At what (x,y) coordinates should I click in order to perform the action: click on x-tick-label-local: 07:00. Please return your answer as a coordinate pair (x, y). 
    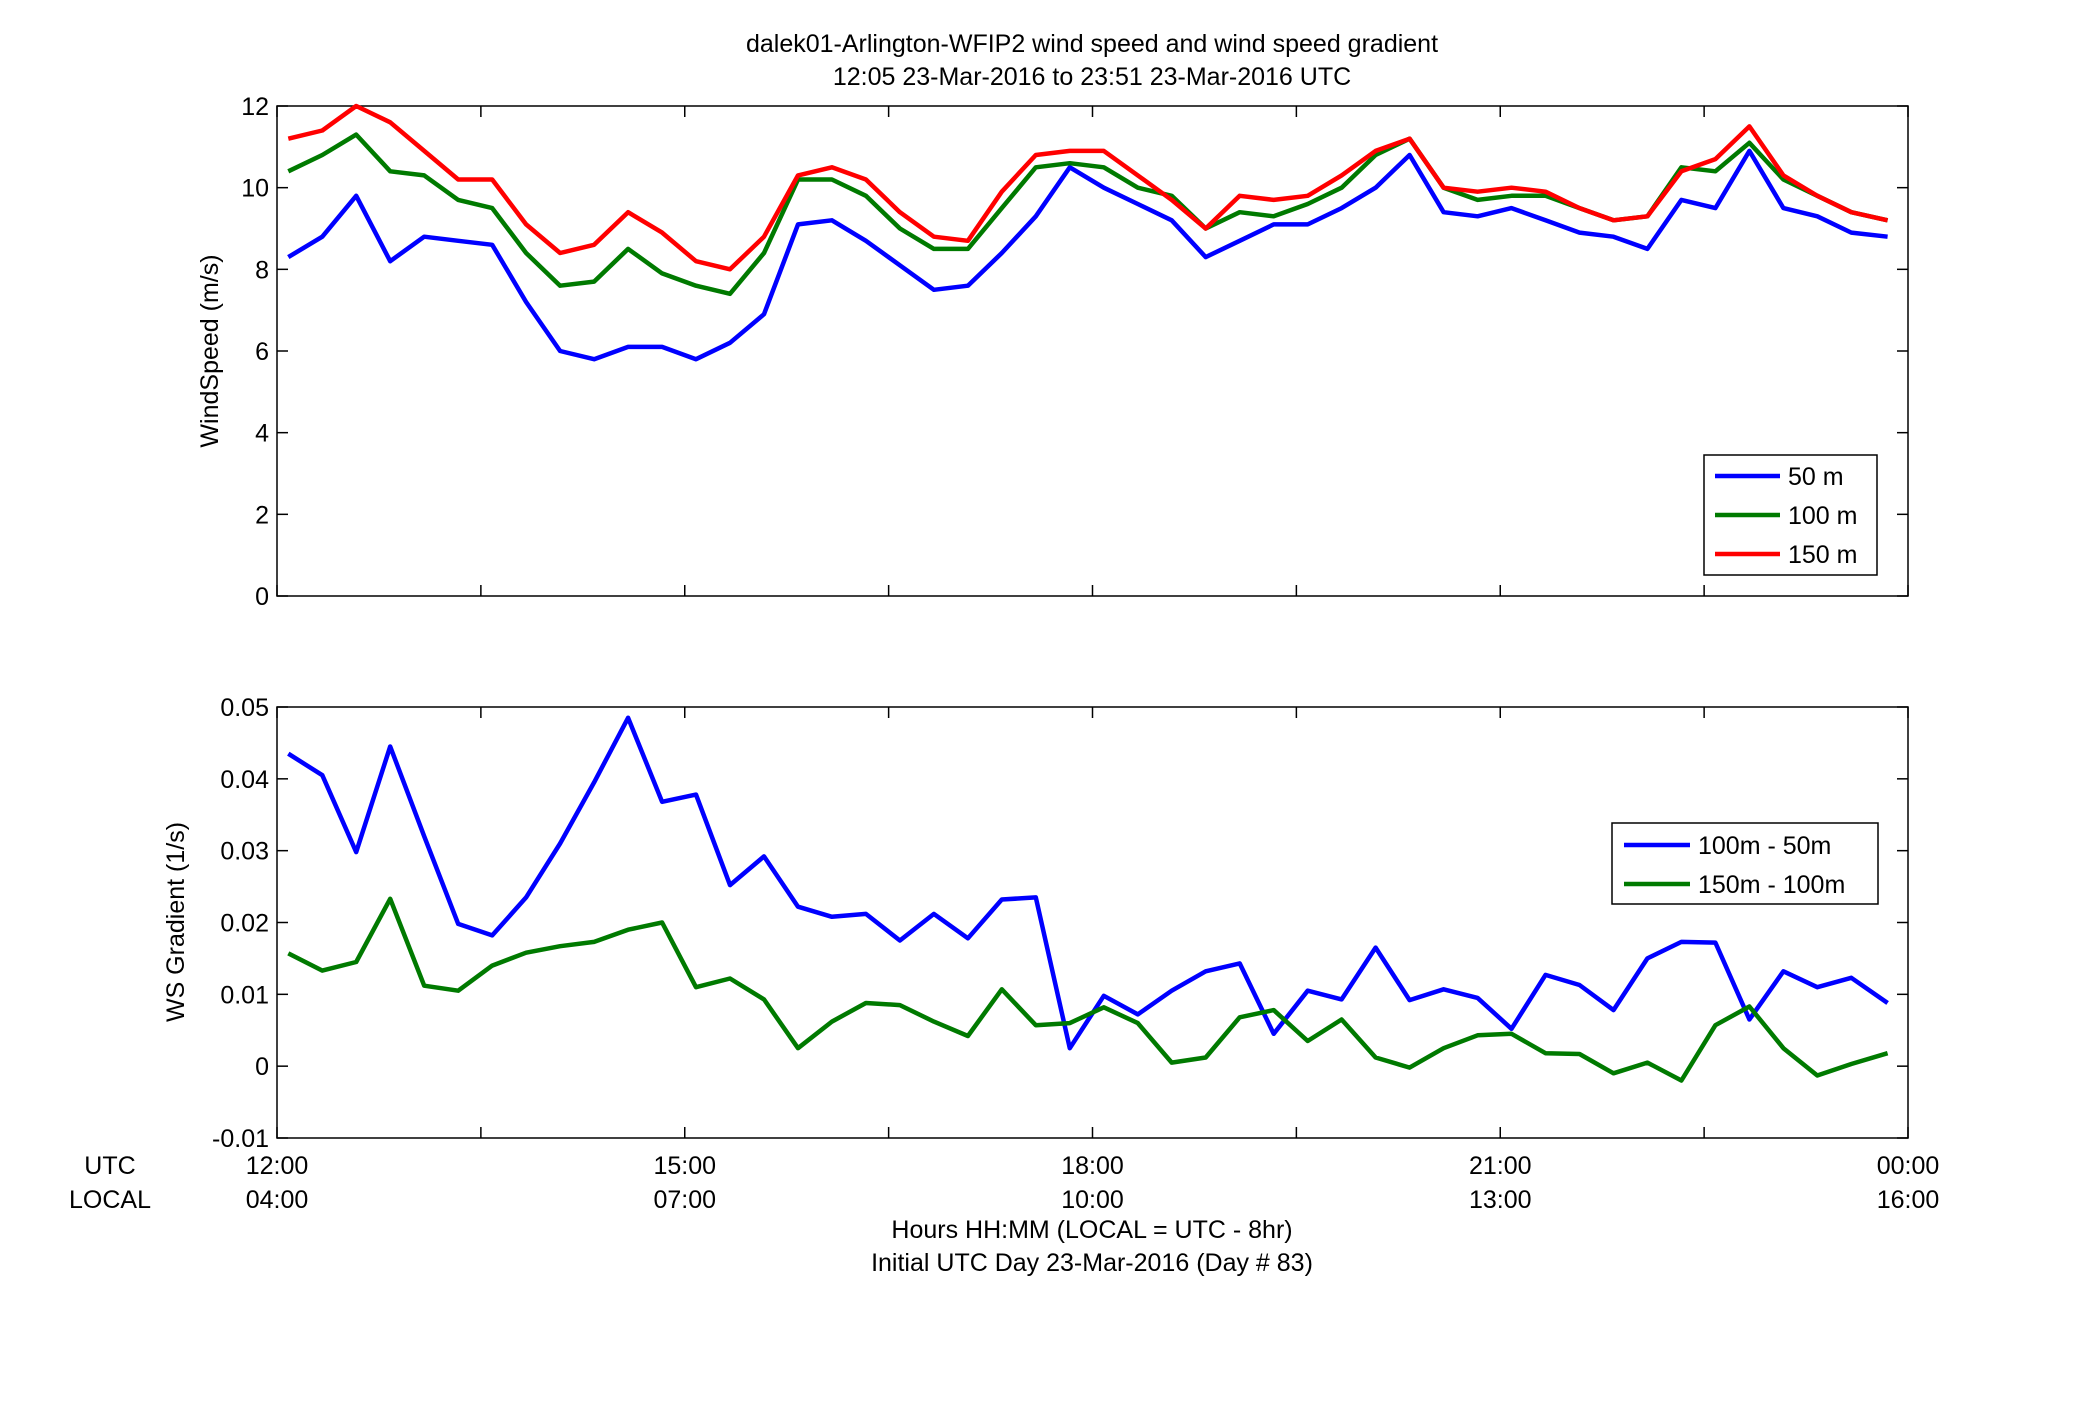
    Looking at the image, I should click on (684, 1200).